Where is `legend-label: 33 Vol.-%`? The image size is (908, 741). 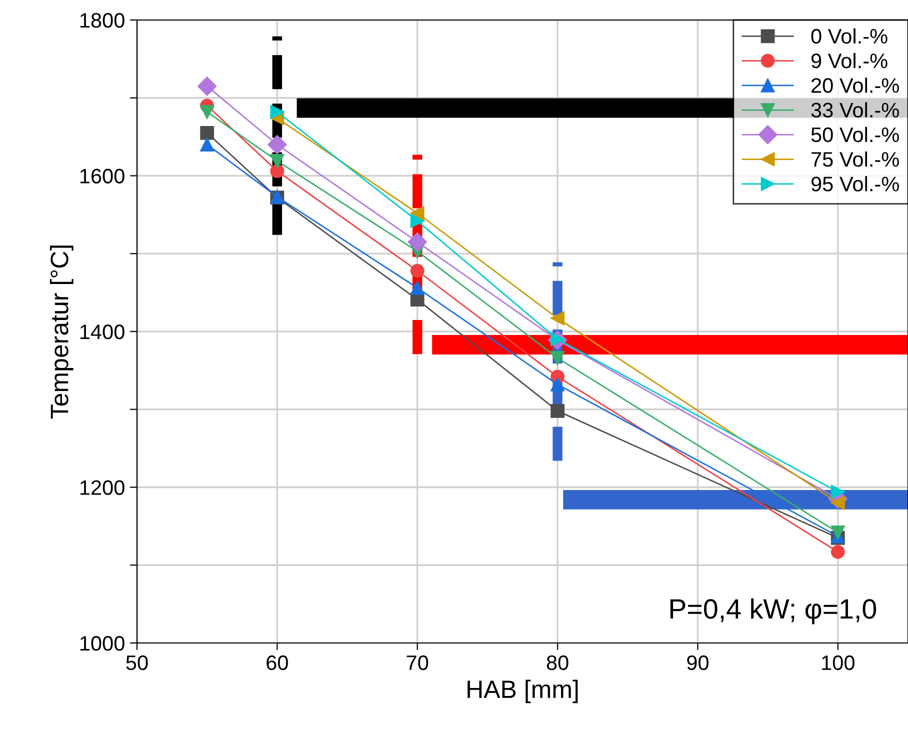
legend-label: 33 Vol.-% is located at coordinates (855, 110).